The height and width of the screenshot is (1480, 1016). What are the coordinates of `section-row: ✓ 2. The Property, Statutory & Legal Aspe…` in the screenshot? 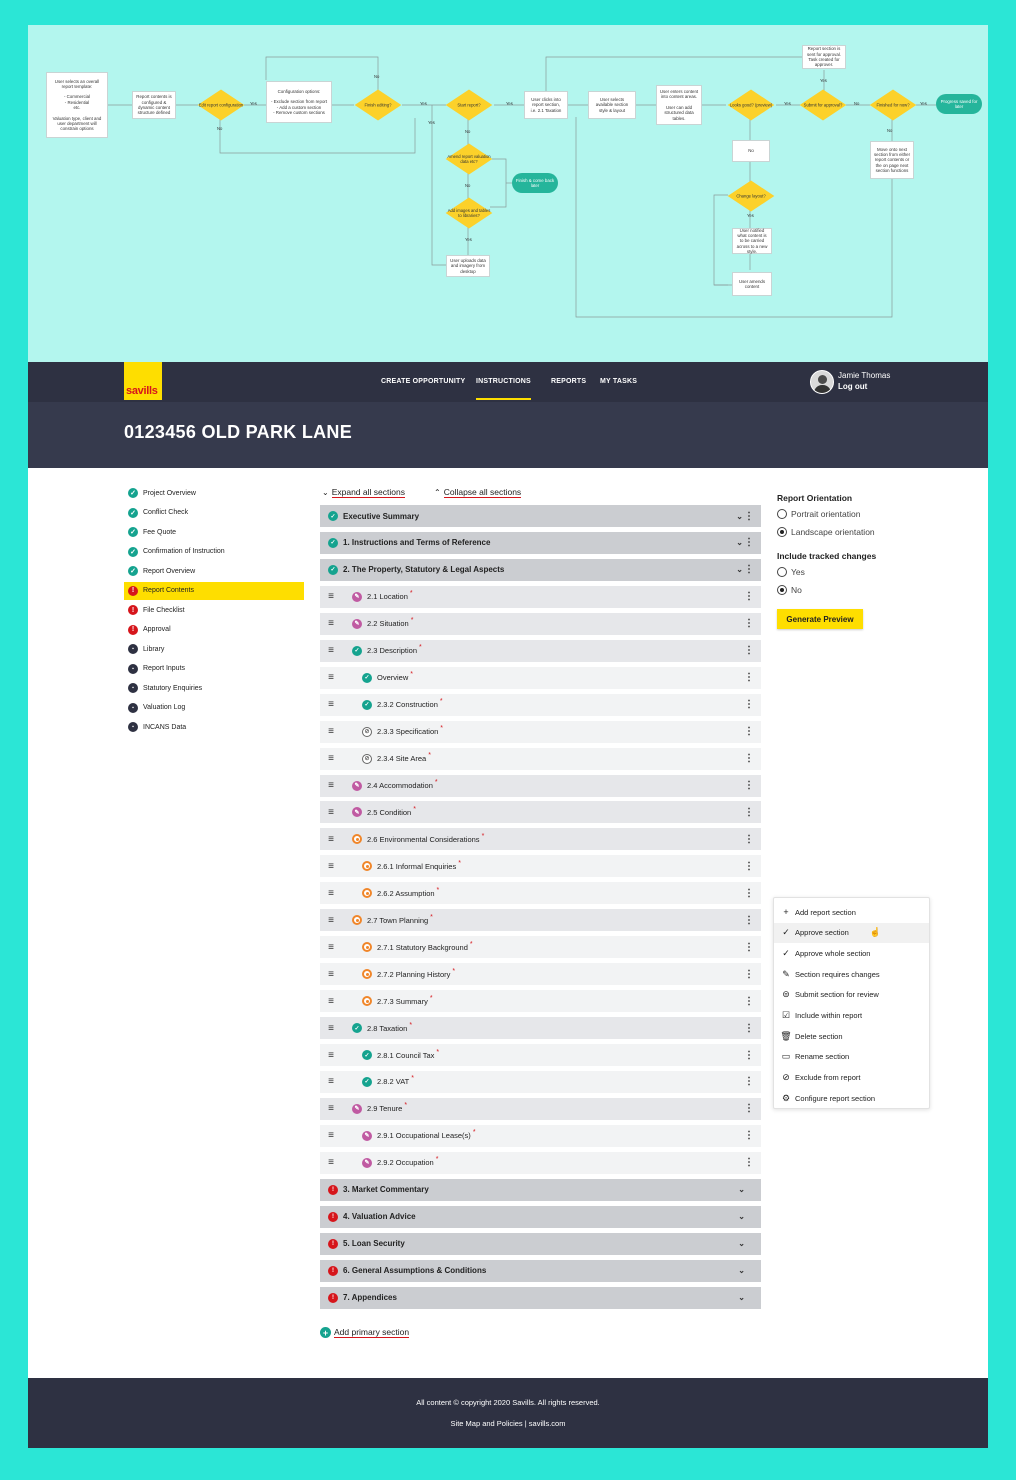 It's located at (540, 569).